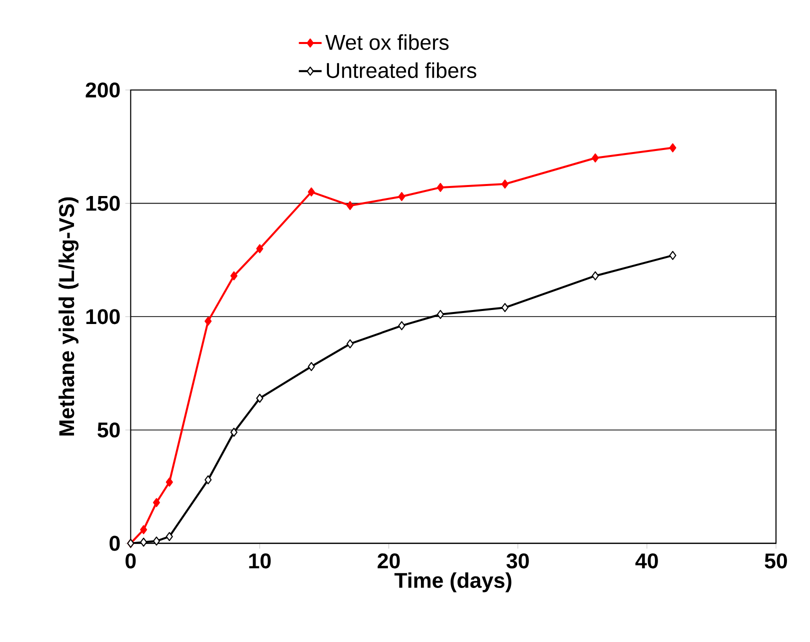 This screenshot has height=642, width=810. Describe the element at coordinates (68, 316) in the screenshot. I see `y-axis-title: Methane yield (L/kg-VS)` at that location.